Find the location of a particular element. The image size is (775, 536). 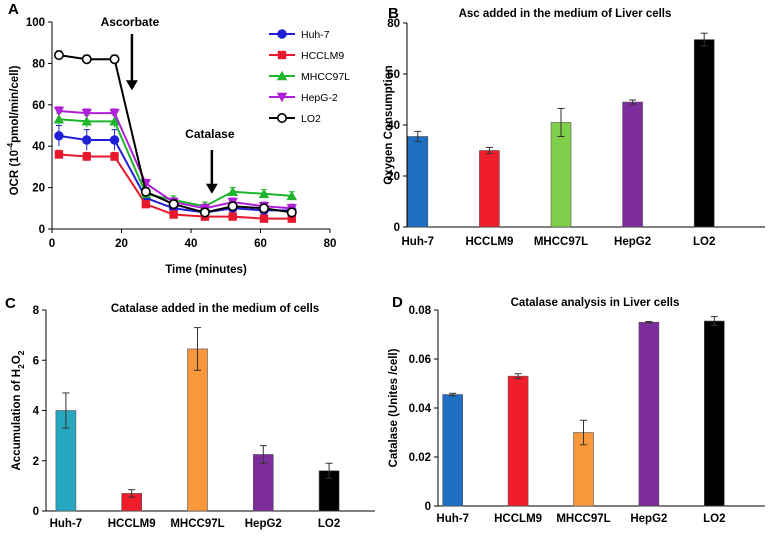

legend-label: HepG-2 is located at coordinates (319, 98).